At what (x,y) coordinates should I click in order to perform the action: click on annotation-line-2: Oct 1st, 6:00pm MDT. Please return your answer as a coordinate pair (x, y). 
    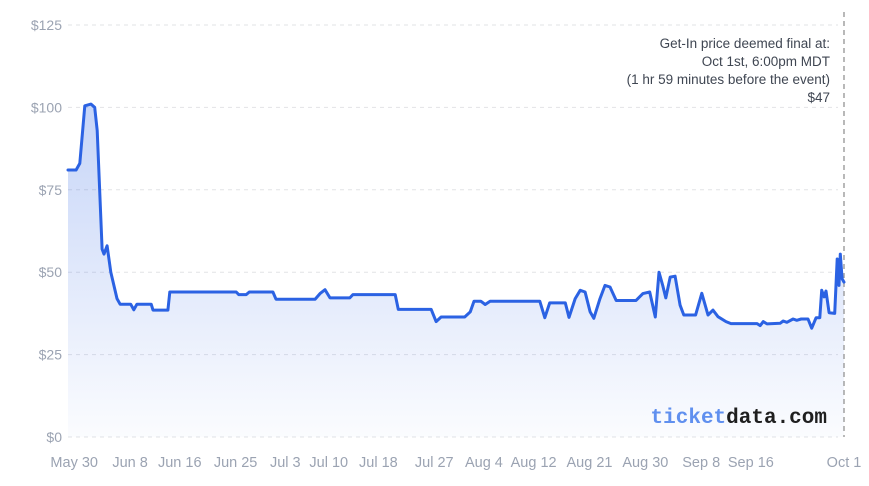
    Looking at the image, I should click on (765, 61).